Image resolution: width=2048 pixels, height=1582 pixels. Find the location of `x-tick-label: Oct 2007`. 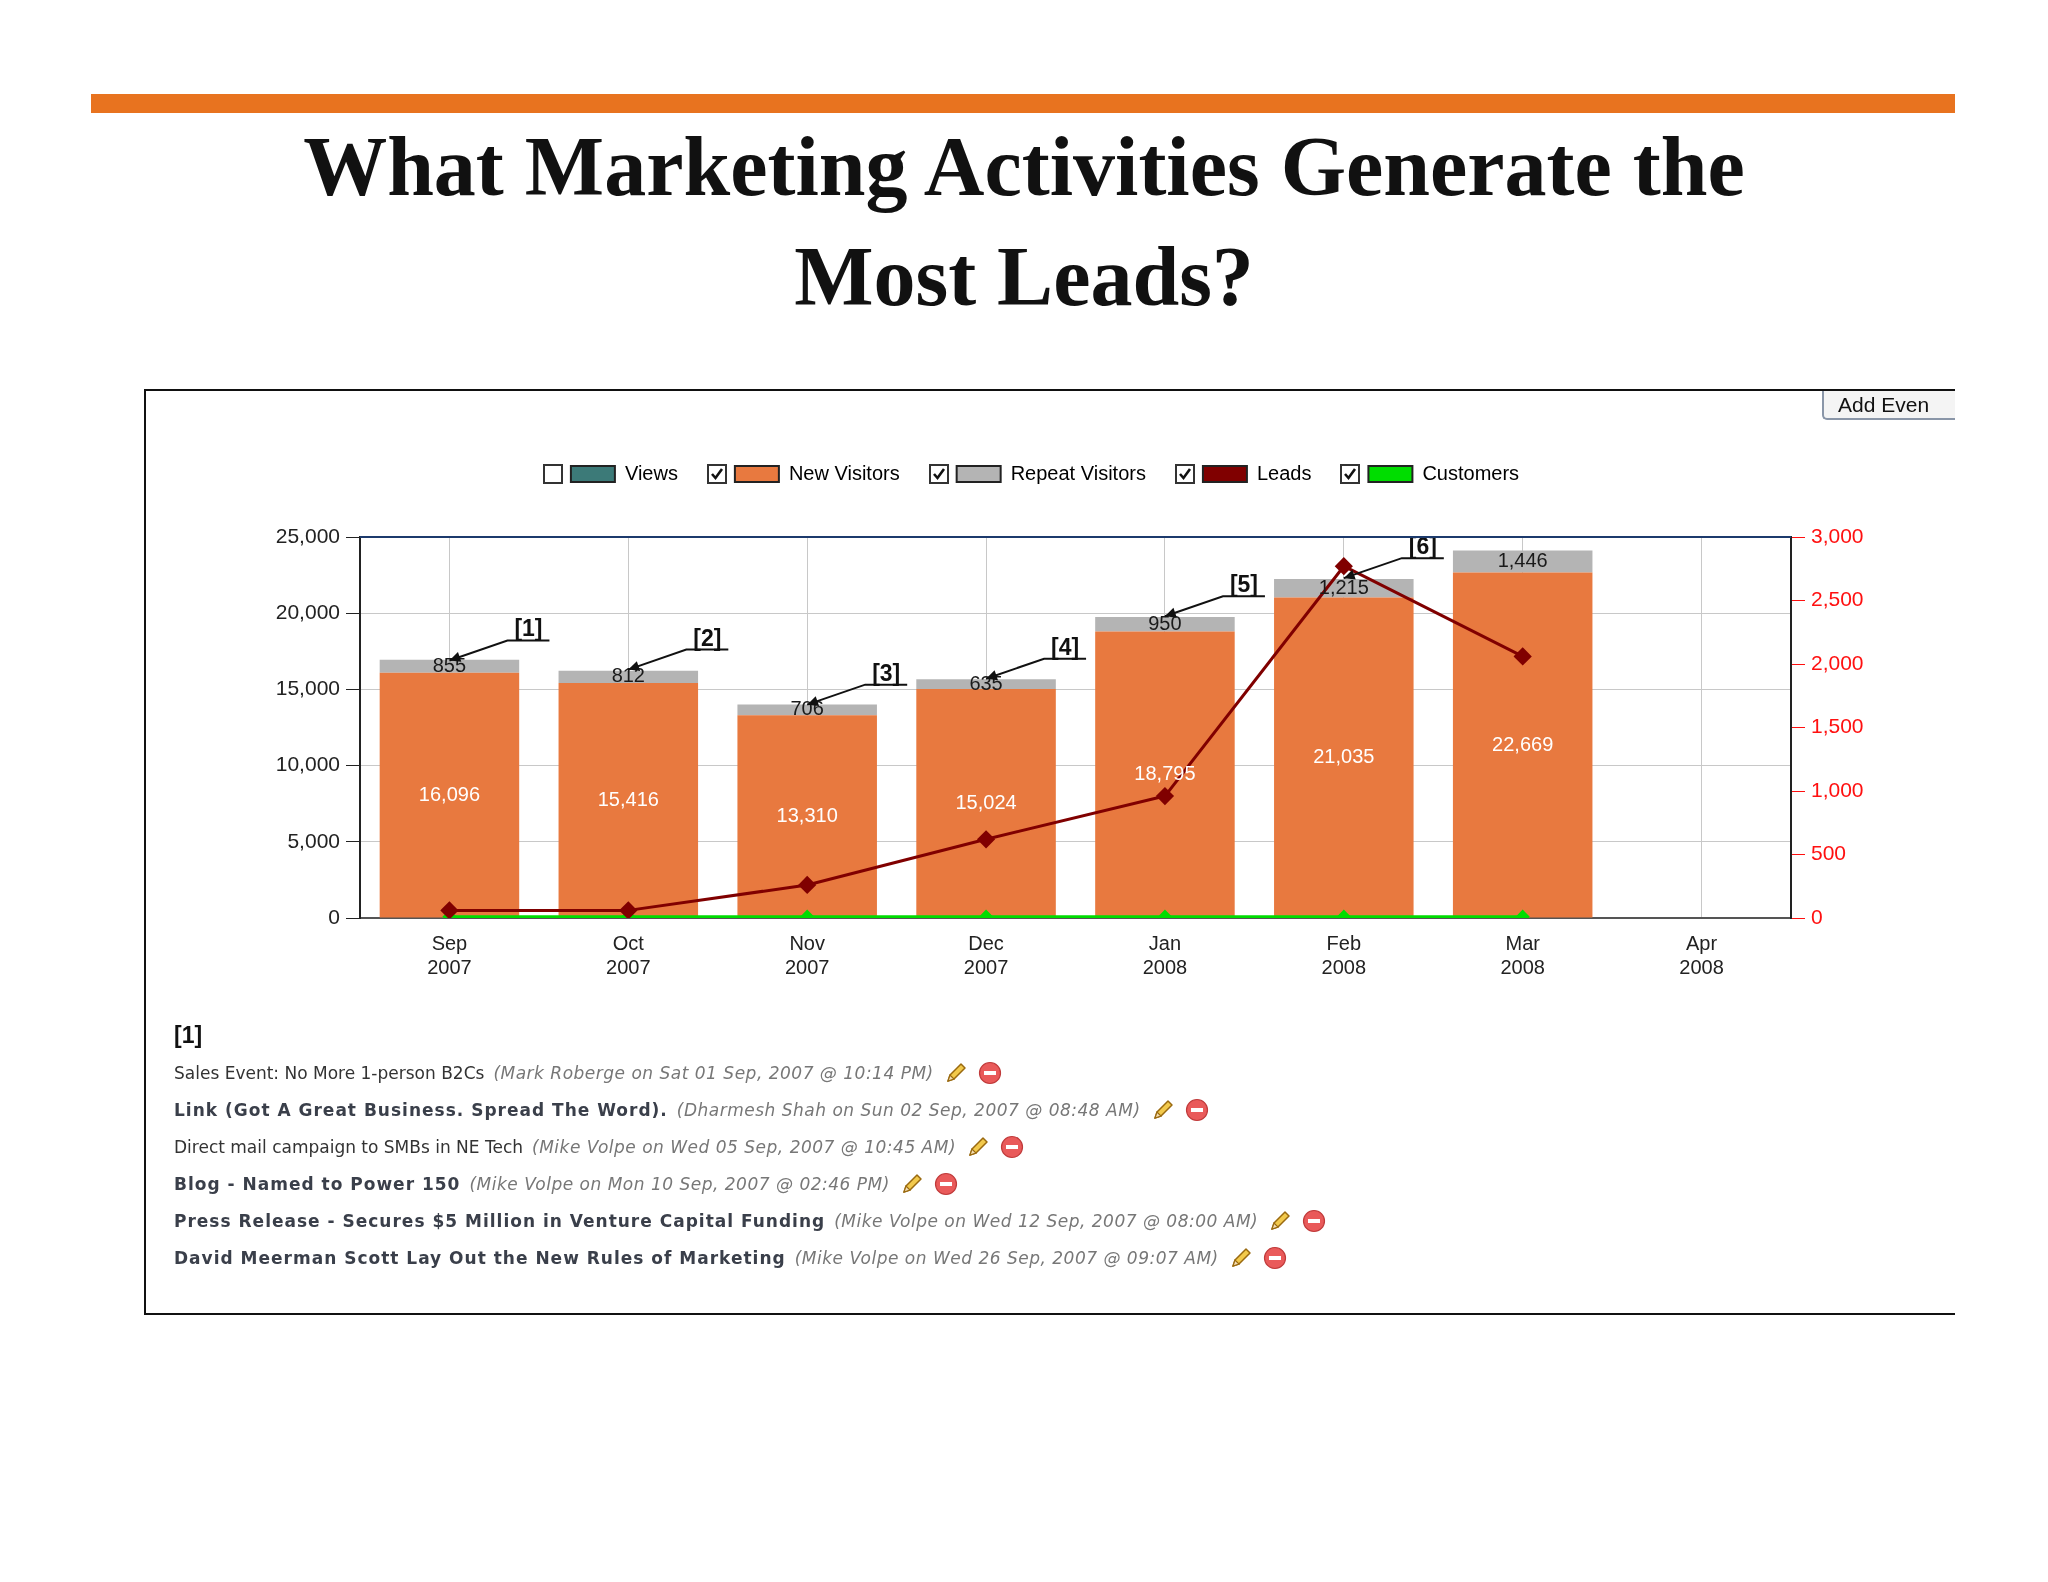

x-tick-label: Oct 2007 is located at coordinates (628, 954).